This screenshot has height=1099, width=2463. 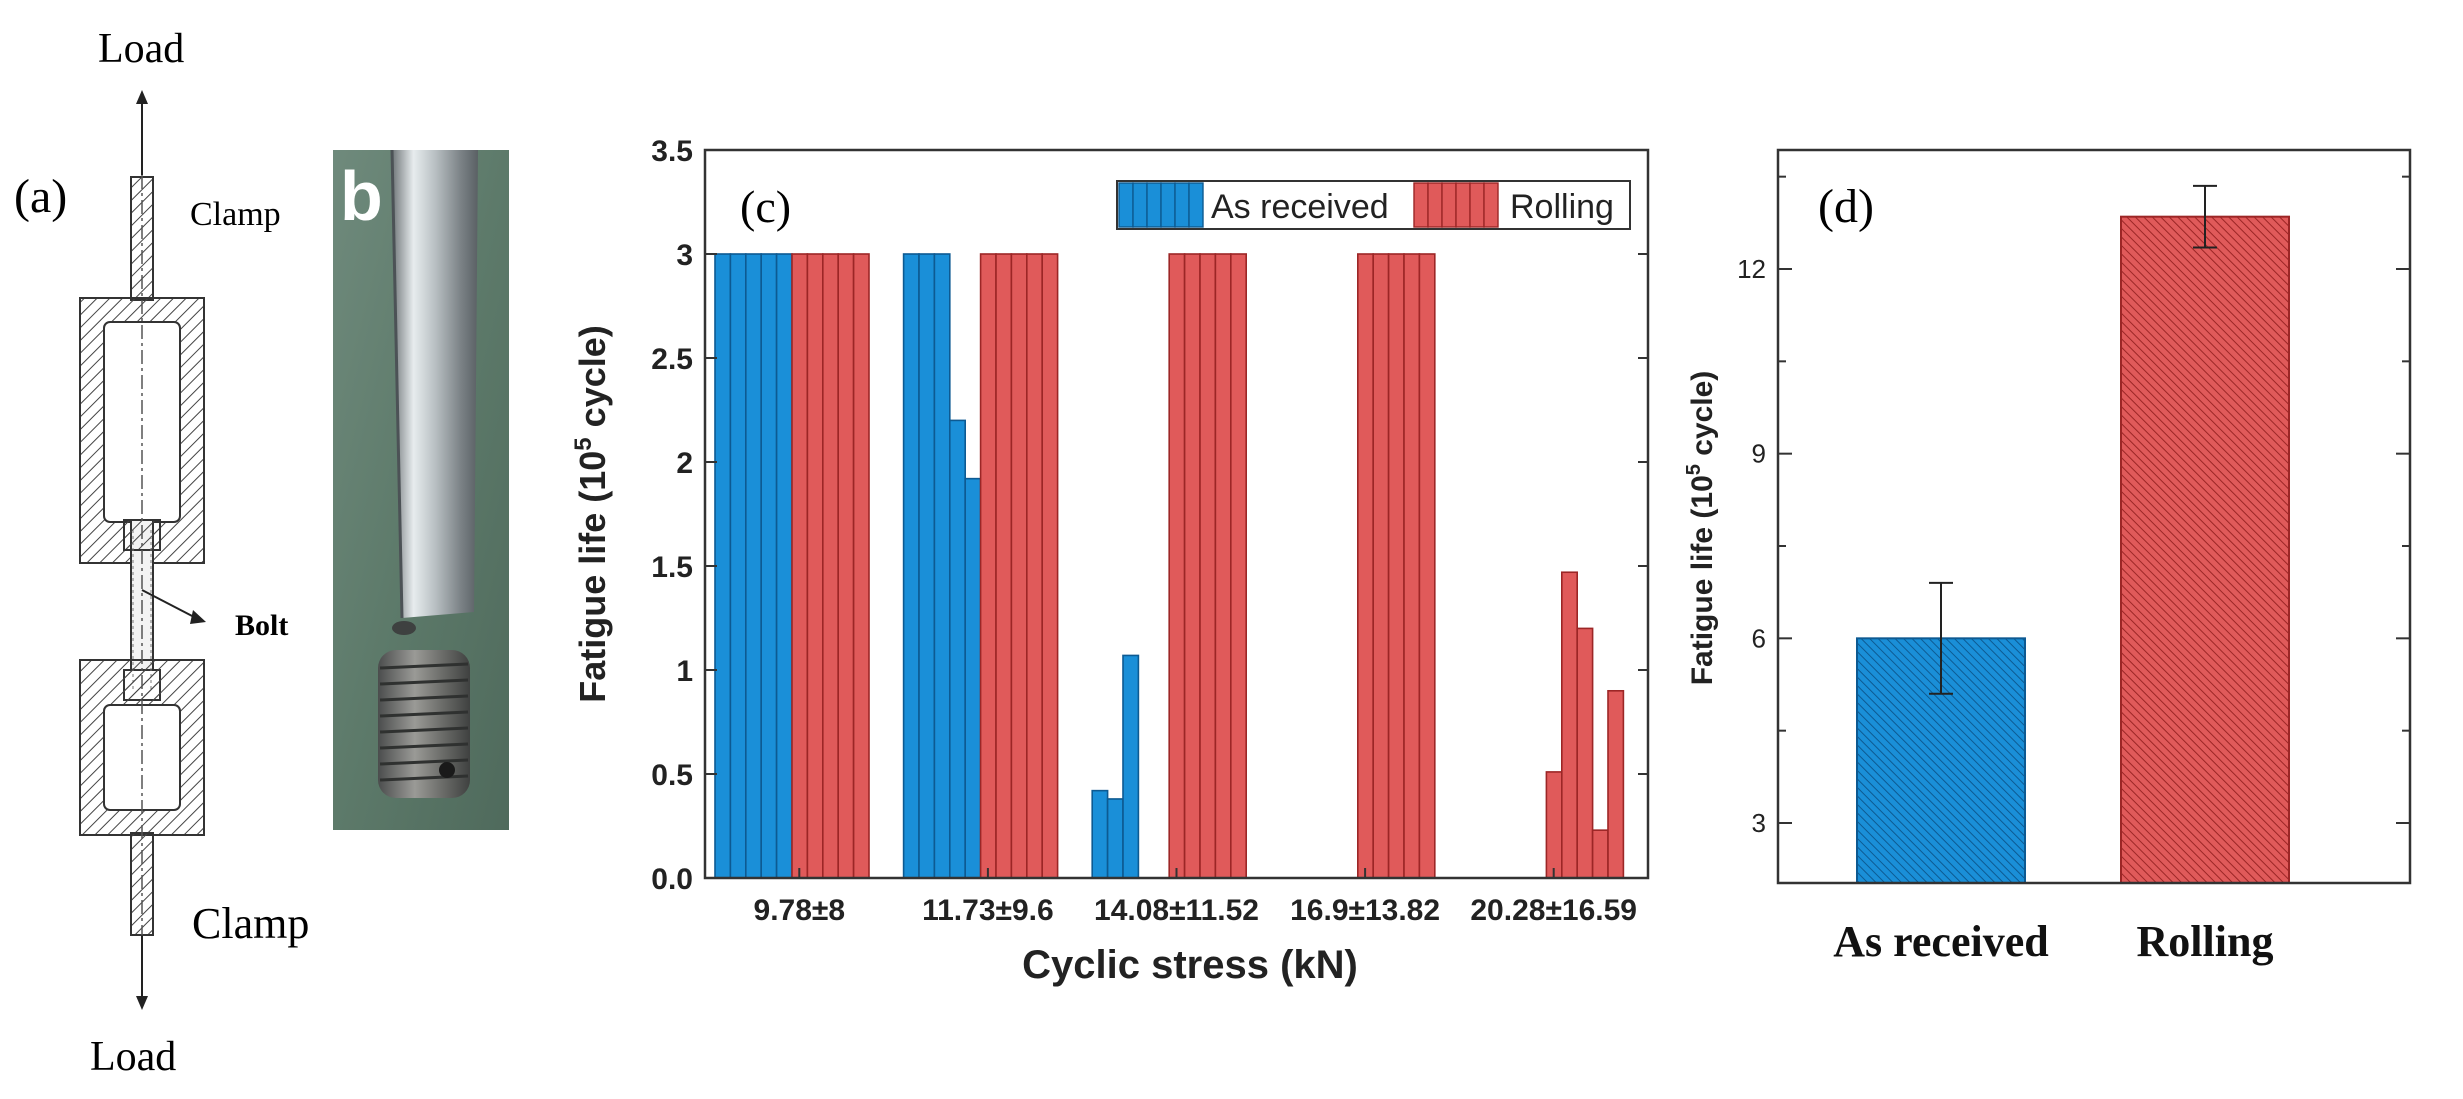 What do you see at coordinates (250, 923) in the screenshot?
I see `clamp-bottom-label: Clamp` at bounding box center [250, 923].